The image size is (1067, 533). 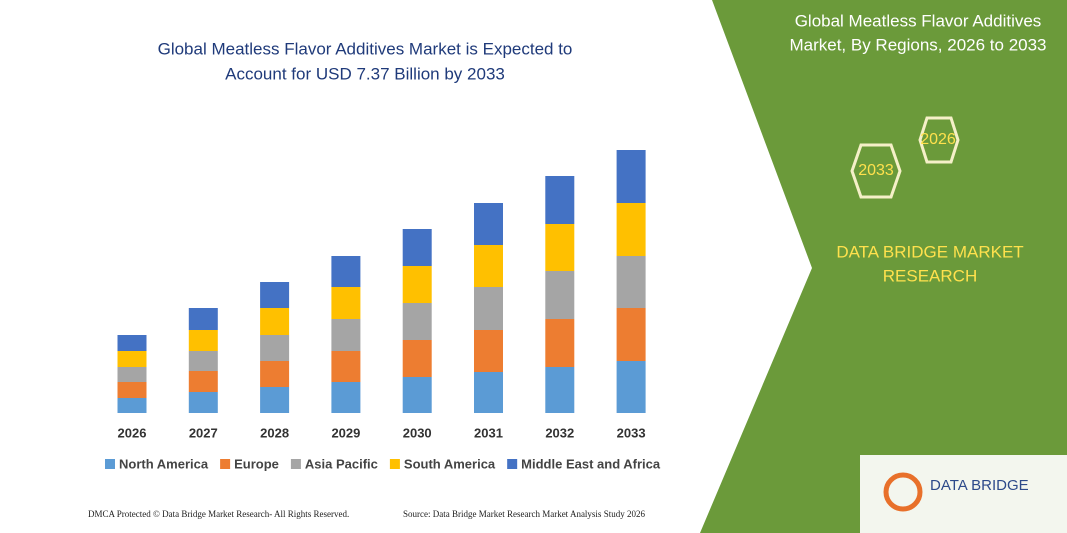 I want to click on chart-title: Account for USD 7.37 Billion by 2033, so click(x=365, y=73).